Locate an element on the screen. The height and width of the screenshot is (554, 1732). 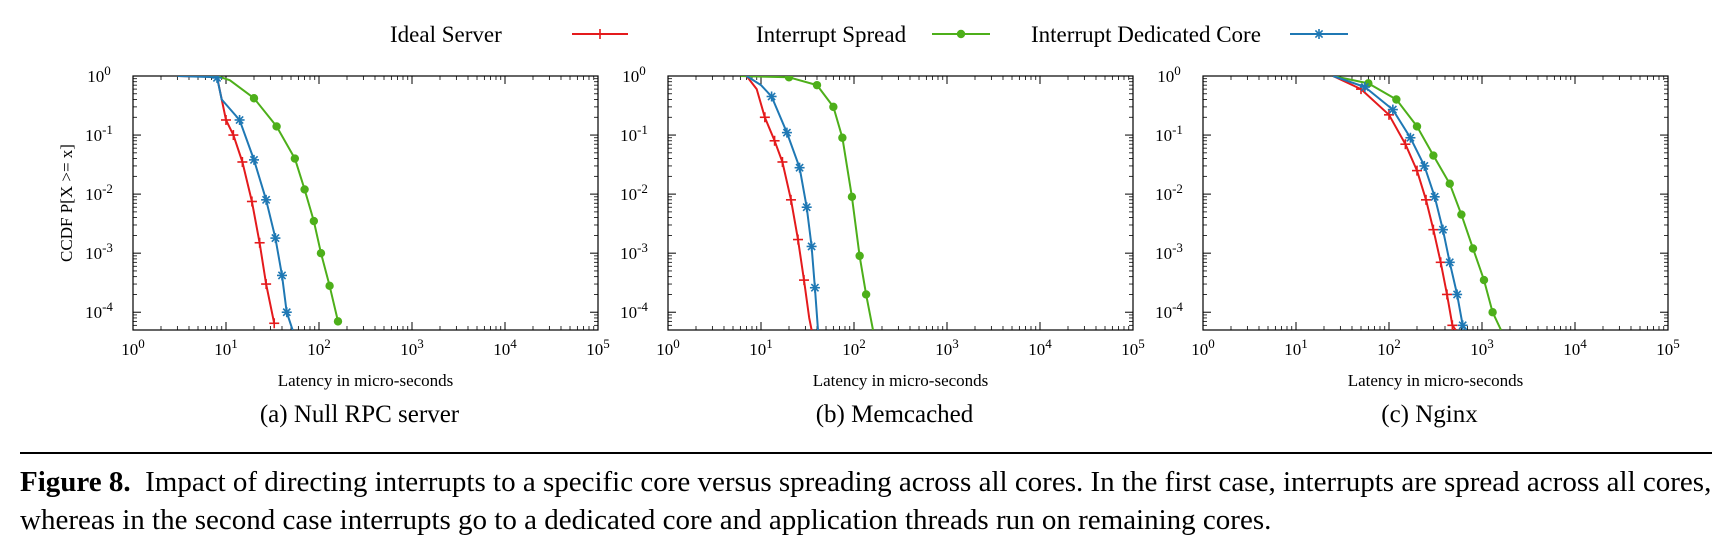
legend-item: Interrupt Dedicated Core is located at coordinates (1189, 34).